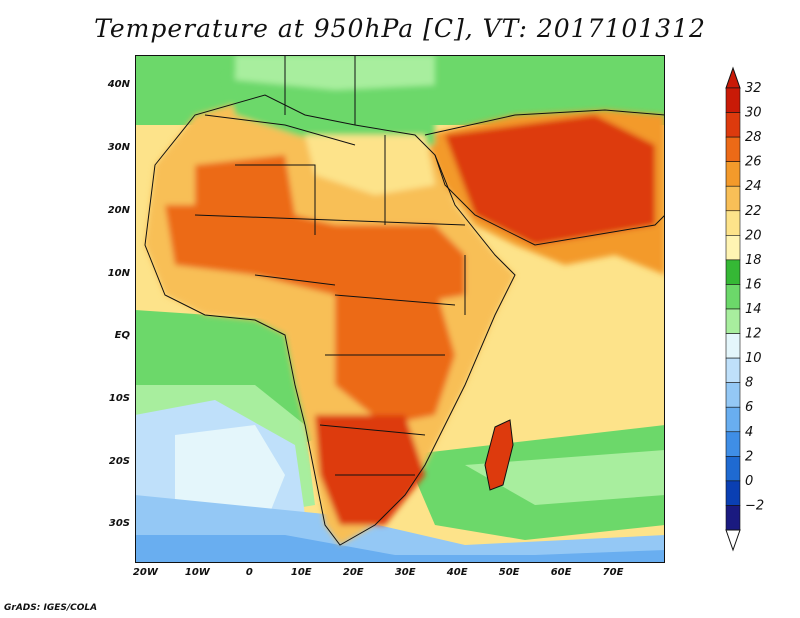 This screenshot has width=800, height=618. What do you see at coordinates (301, 572) in the screenshot?
I see `lon-tick-label: 10E` at bounding box center [301, 572].